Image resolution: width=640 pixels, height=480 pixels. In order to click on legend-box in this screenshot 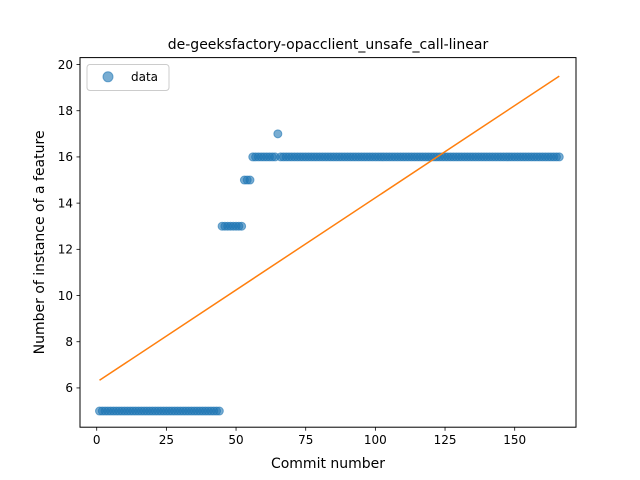, I will do `click(128, 77)`.